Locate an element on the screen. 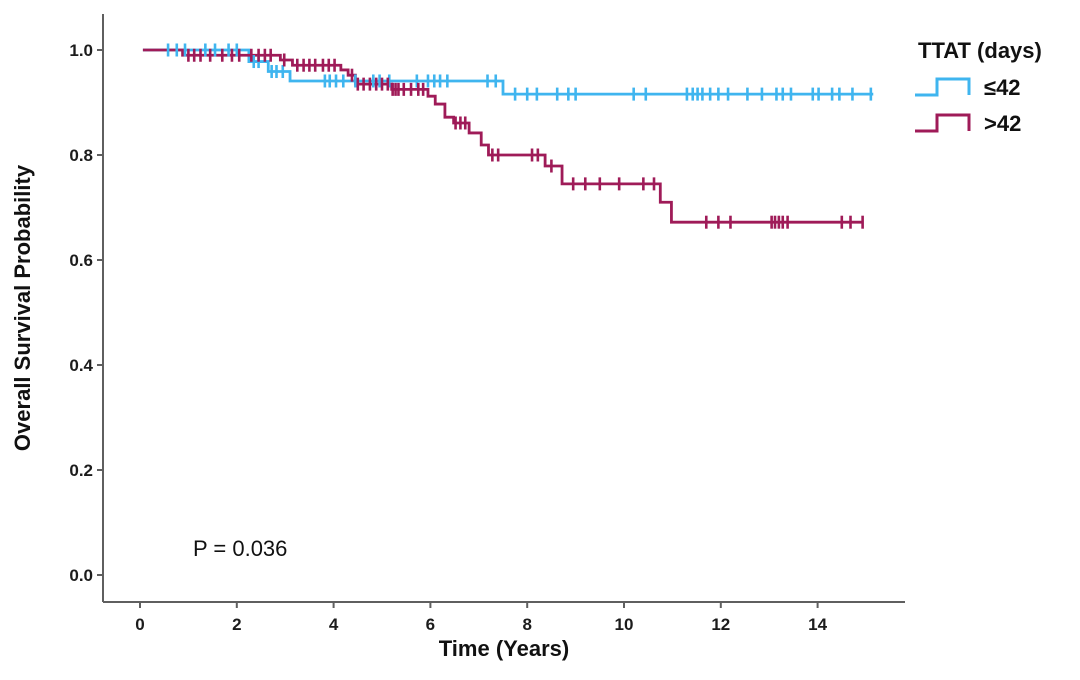 The width and height of the screenshot is (1080, 680). y-tick-label: 0.8 is located at coordinates (81, 155).